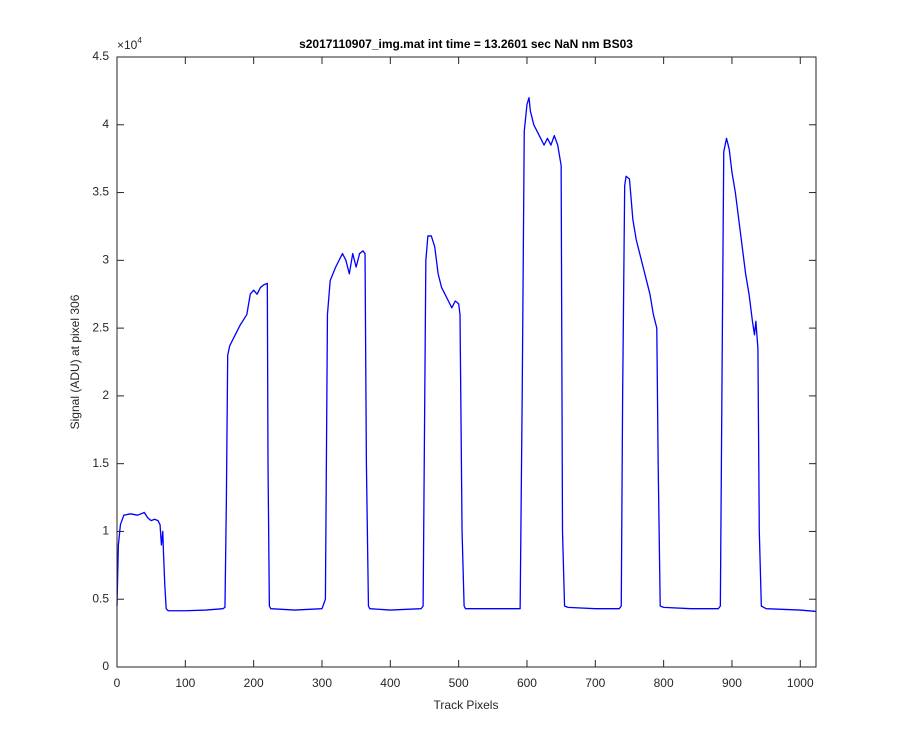 The image size is (900, 750). Describe the element at coordinates (732, 683) in the screenshot. I see `x-tick-label: 900` at that location.